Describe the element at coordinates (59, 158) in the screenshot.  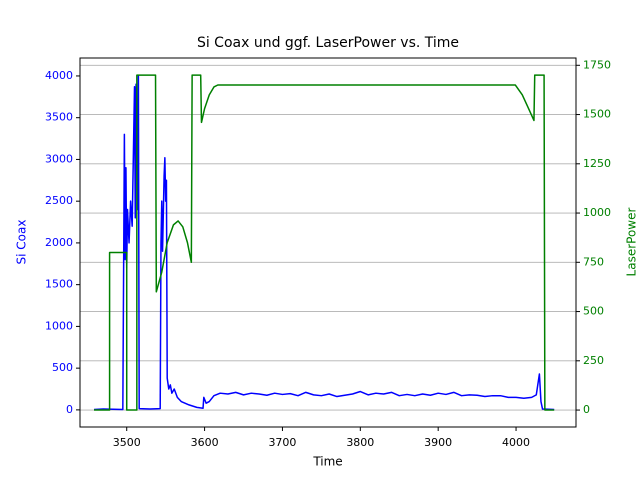
I see `y-tick-label: 3000` at that location.